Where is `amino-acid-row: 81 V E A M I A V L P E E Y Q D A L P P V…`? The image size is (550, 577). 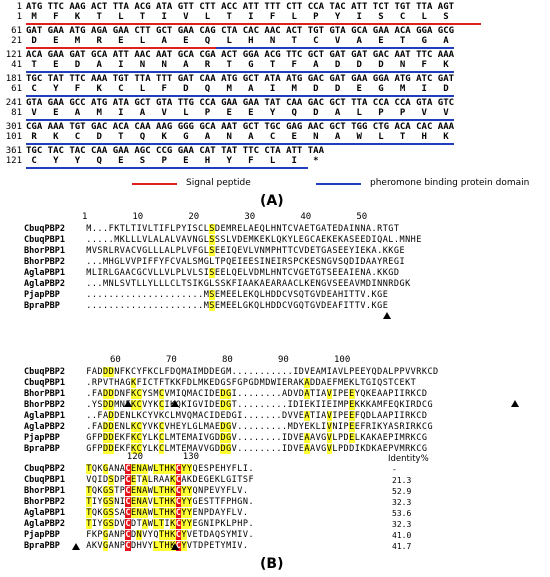 amino-acid-row: 81 V E A M I A V L P E E Y Q D A L P P V… is located at coordinates (224, 113).